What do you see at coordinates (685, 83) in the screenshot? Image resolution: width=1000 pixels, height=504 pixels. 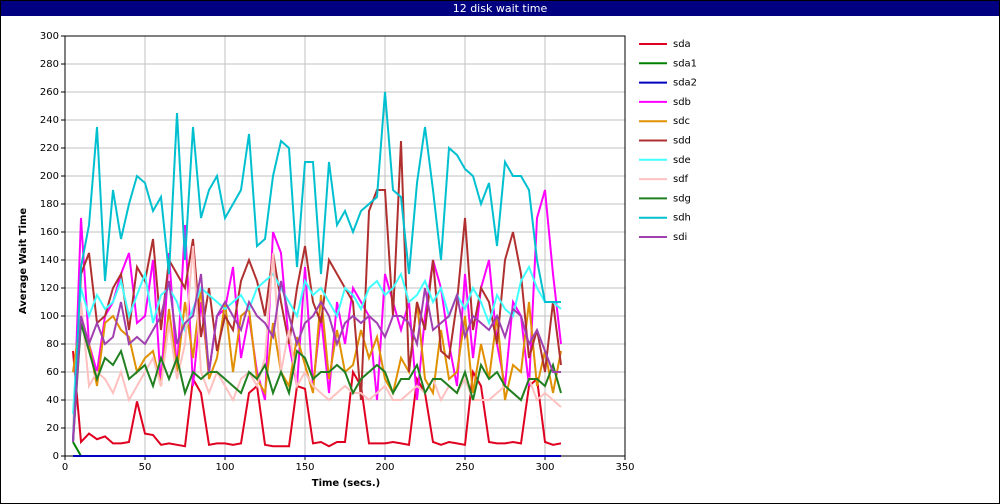 I see `legend-label: sda2` at bounding box center [685, 83].